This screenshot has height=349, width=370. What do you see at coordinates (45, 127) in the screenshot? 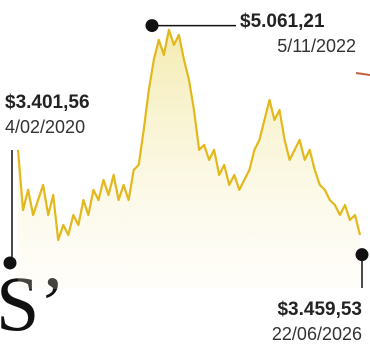
I see `annotation-date: 4/02/2020` at bounding box center [45, 127].